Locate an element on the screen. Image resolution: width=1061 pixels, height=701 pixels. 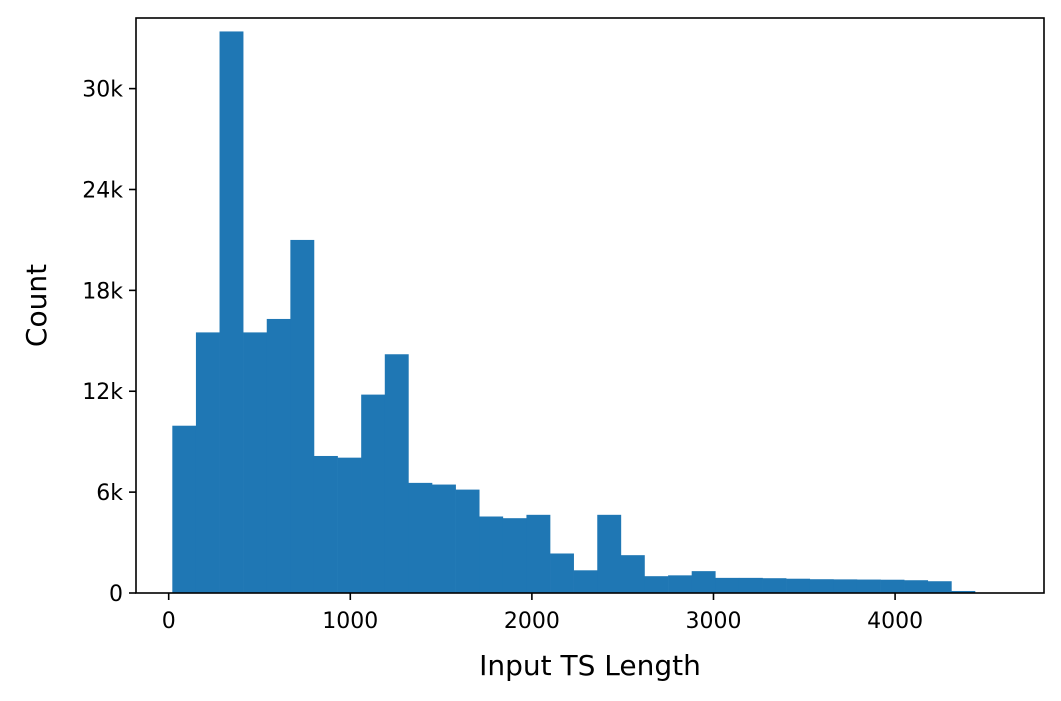
y-axis-label: Count is located at coordinates (36, 305).